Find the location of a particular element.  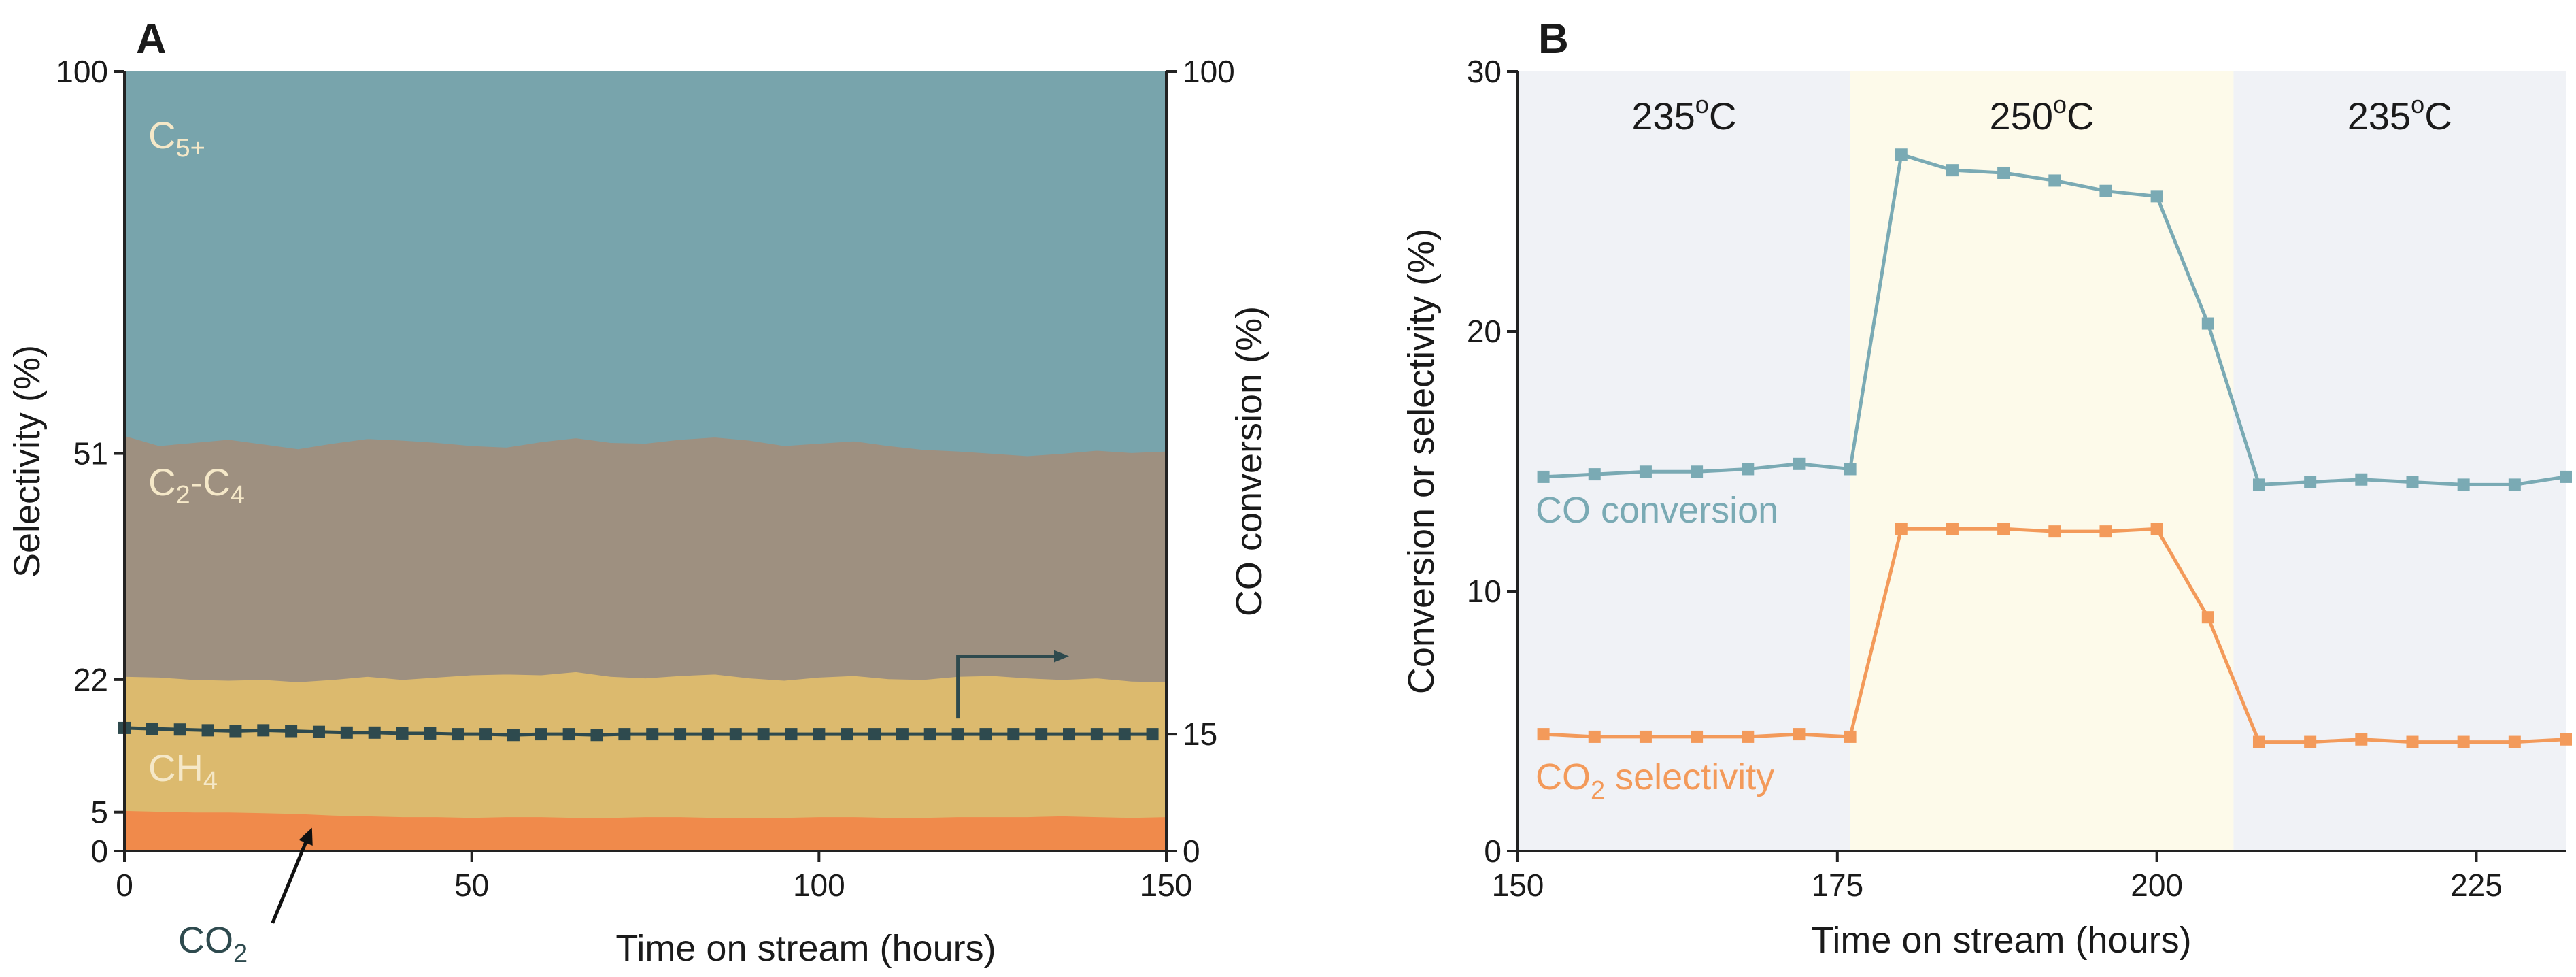

temperature-label: 235oC is located at coordinates (1683, 114).